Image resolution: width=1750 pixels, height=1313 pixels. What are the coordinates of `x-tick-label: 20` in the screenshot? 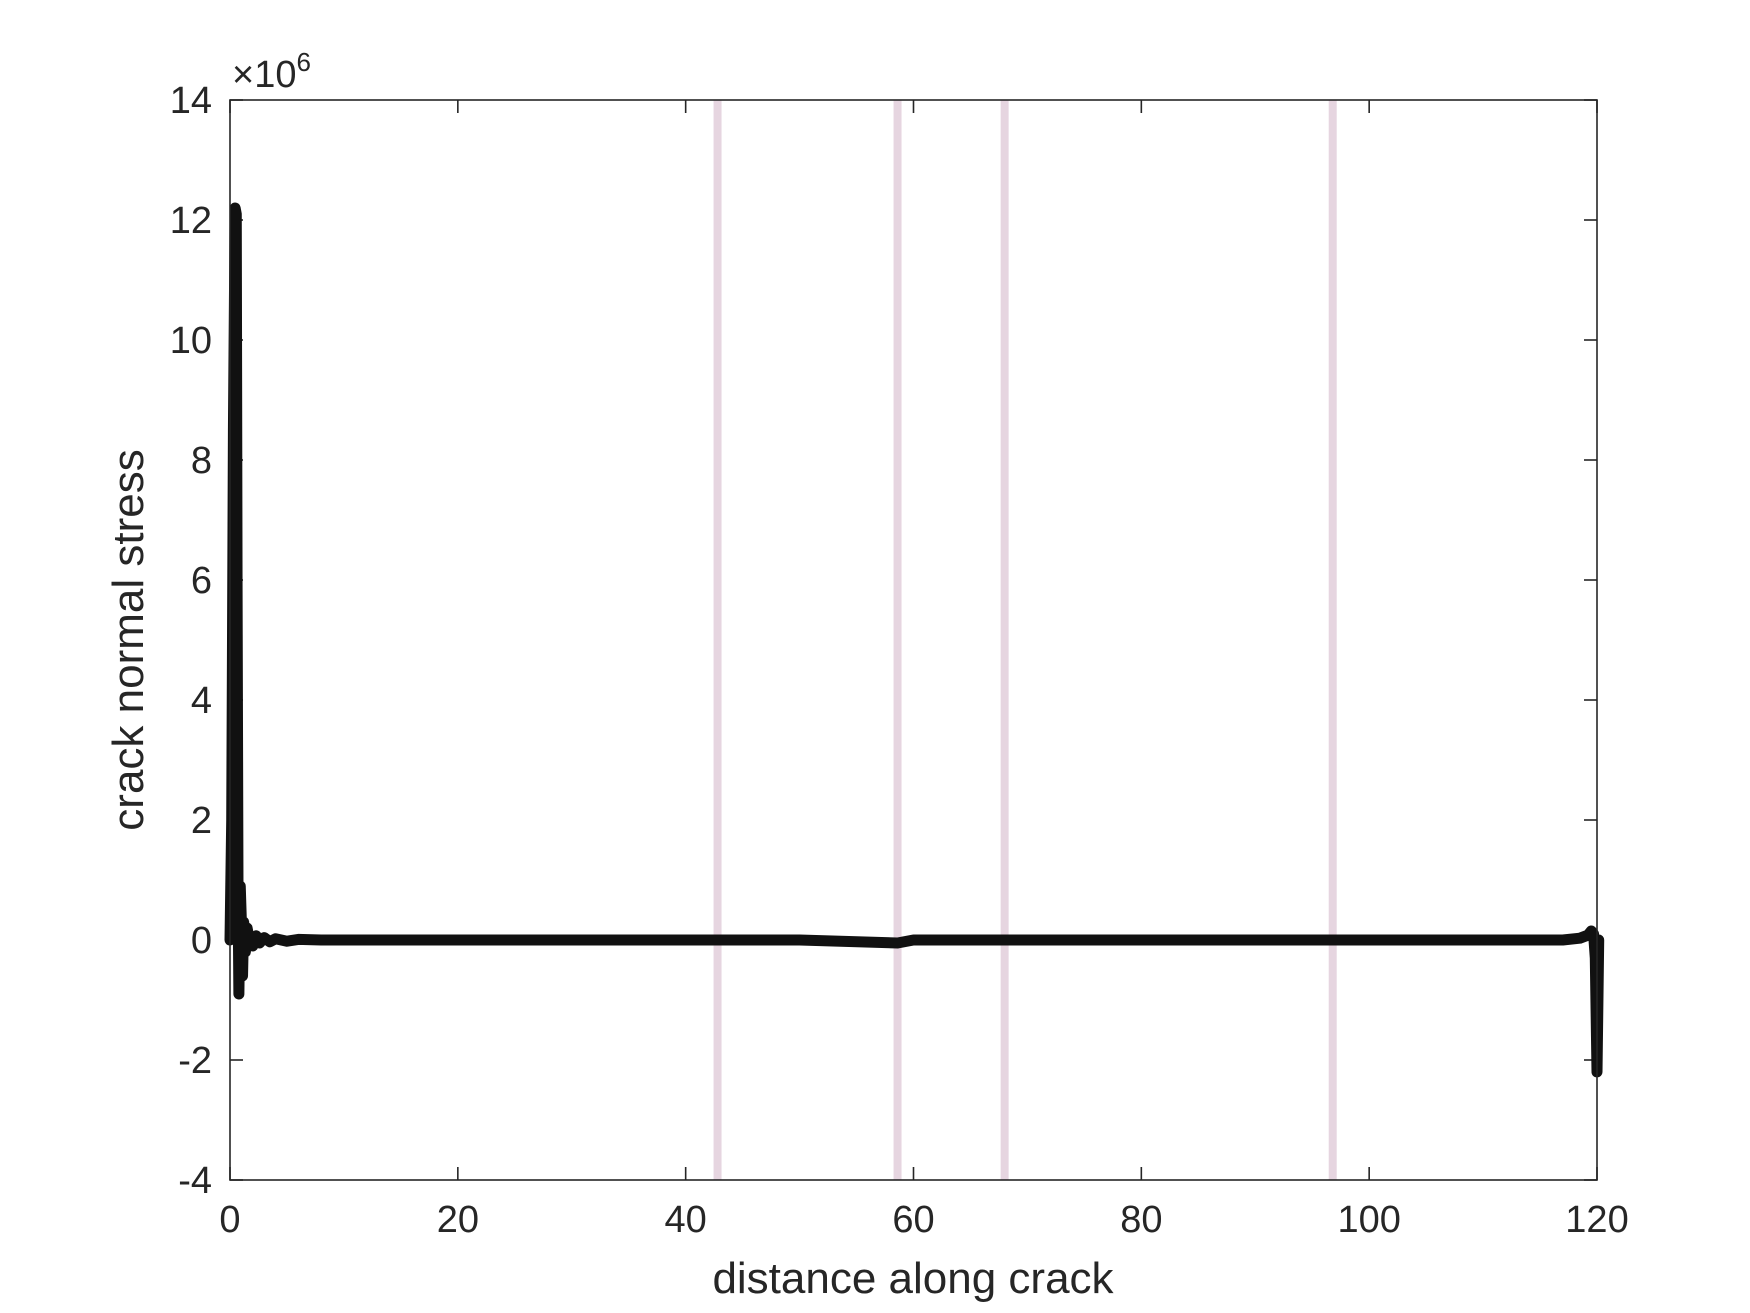 It's located at (458, 1220).